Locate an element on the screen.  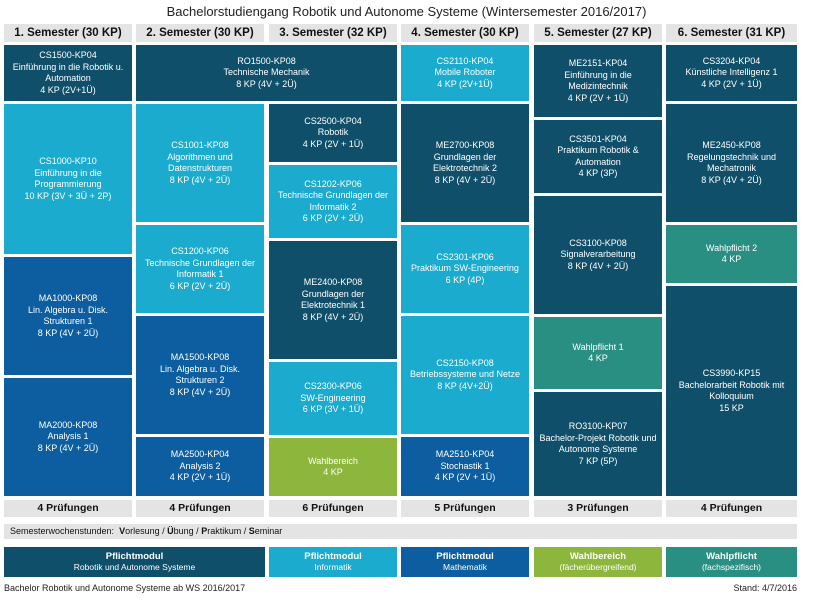
sws-u-rest: bung / is located at coordinates (186, 531).